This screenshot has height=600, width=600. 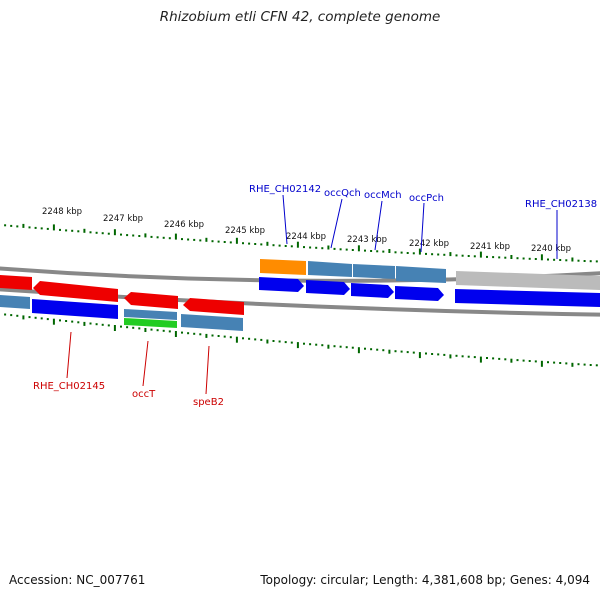 What do you see at coordinates (342, 193) in the screenshot?
I see `gene-label: occQch` at bounding box center [342, 193].